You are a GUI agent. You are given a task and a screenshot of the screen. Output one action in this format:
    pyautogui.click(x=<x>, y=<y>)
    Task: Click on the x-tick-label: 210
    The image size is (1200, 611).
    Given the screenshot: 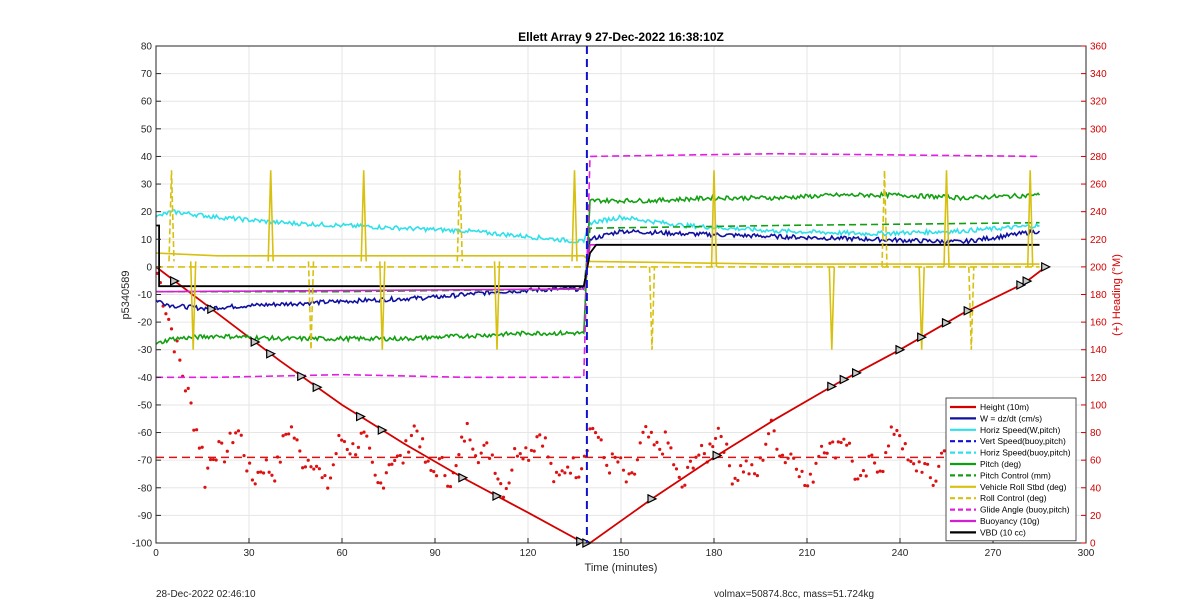 What is the action you would take?
    pyautogui.click(x=807, y=553)
    